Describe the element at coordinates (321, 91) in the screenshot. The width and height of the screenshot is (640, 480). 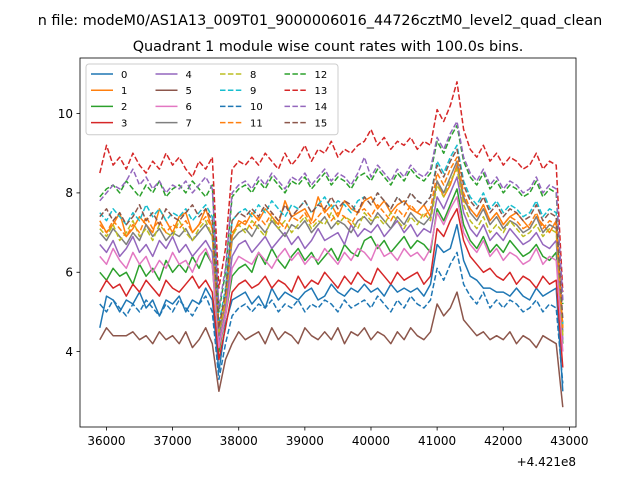
I see `legend-label-13: 13` at that location.